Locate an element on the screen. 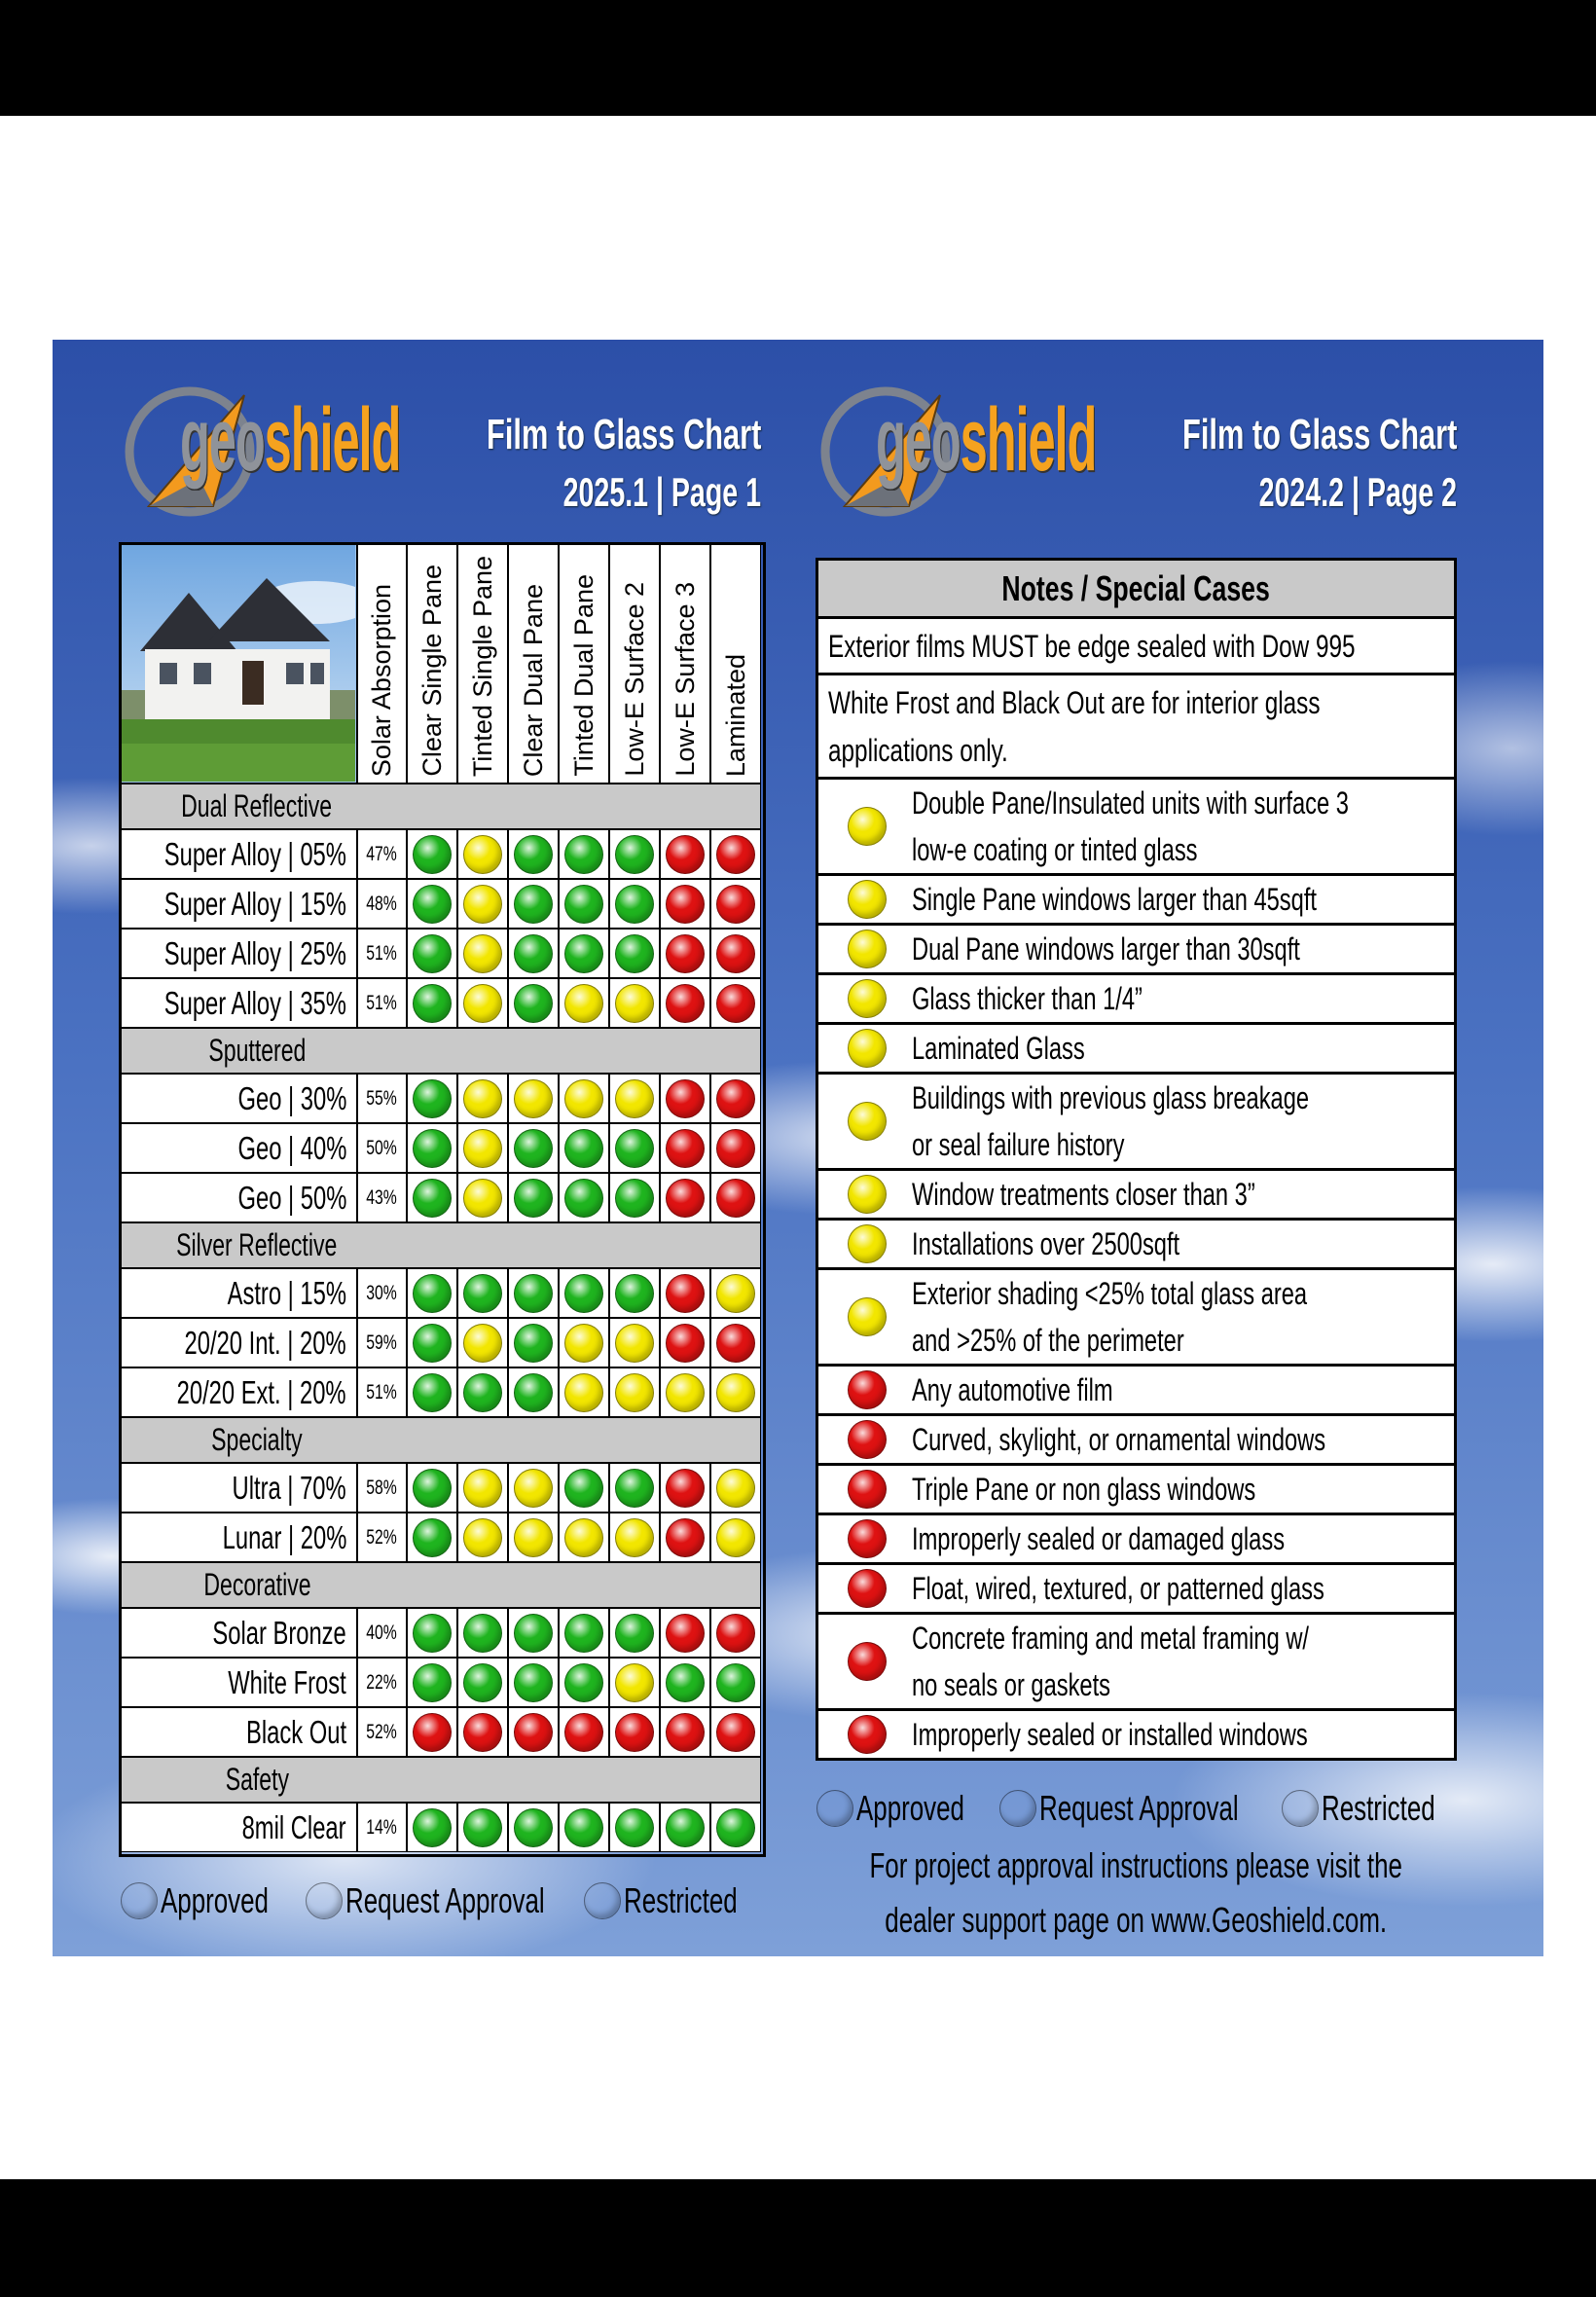 This screenshot has height=2297, width=1596. logo-geo: geo is located at coordinates (919, 440).